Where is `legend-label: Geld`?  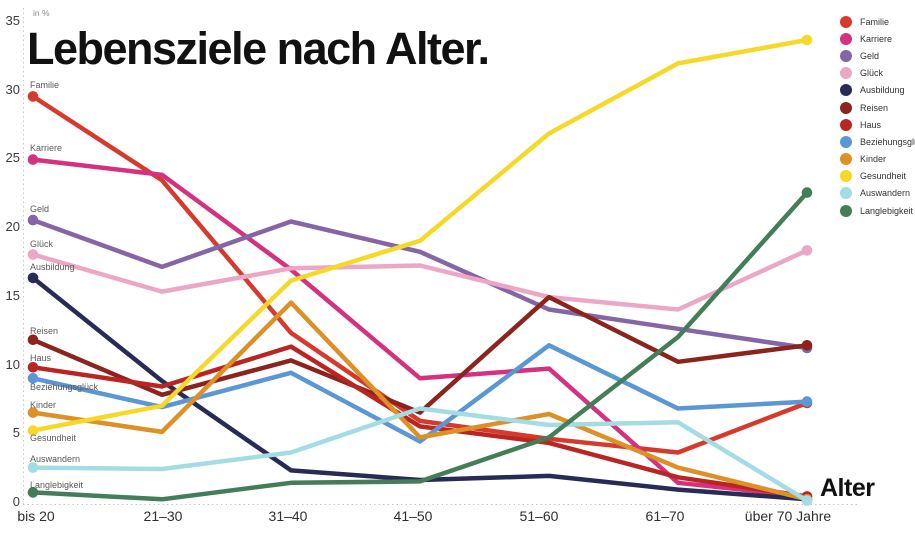
legend-label: Geld is located at coordinates (870, 55).